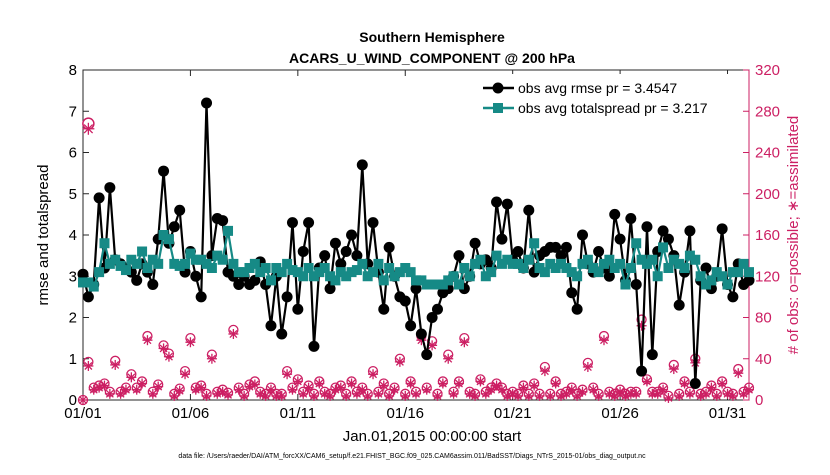  What do you see at coordinates (73, 70) in the screenshot?
I see `y-tick-label-left: 8` at bounding box center [73, 70].